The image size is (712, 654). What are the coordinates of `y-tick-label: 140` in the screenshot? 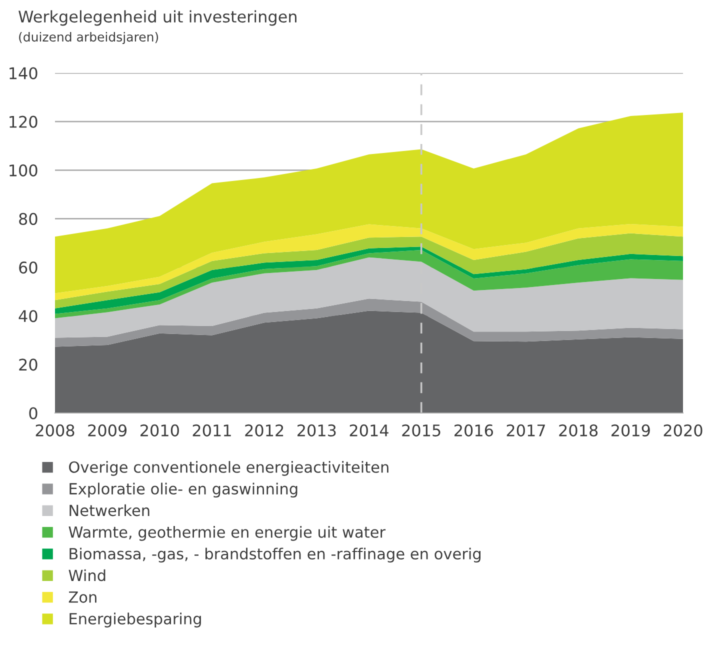 It's located at (24, 73).